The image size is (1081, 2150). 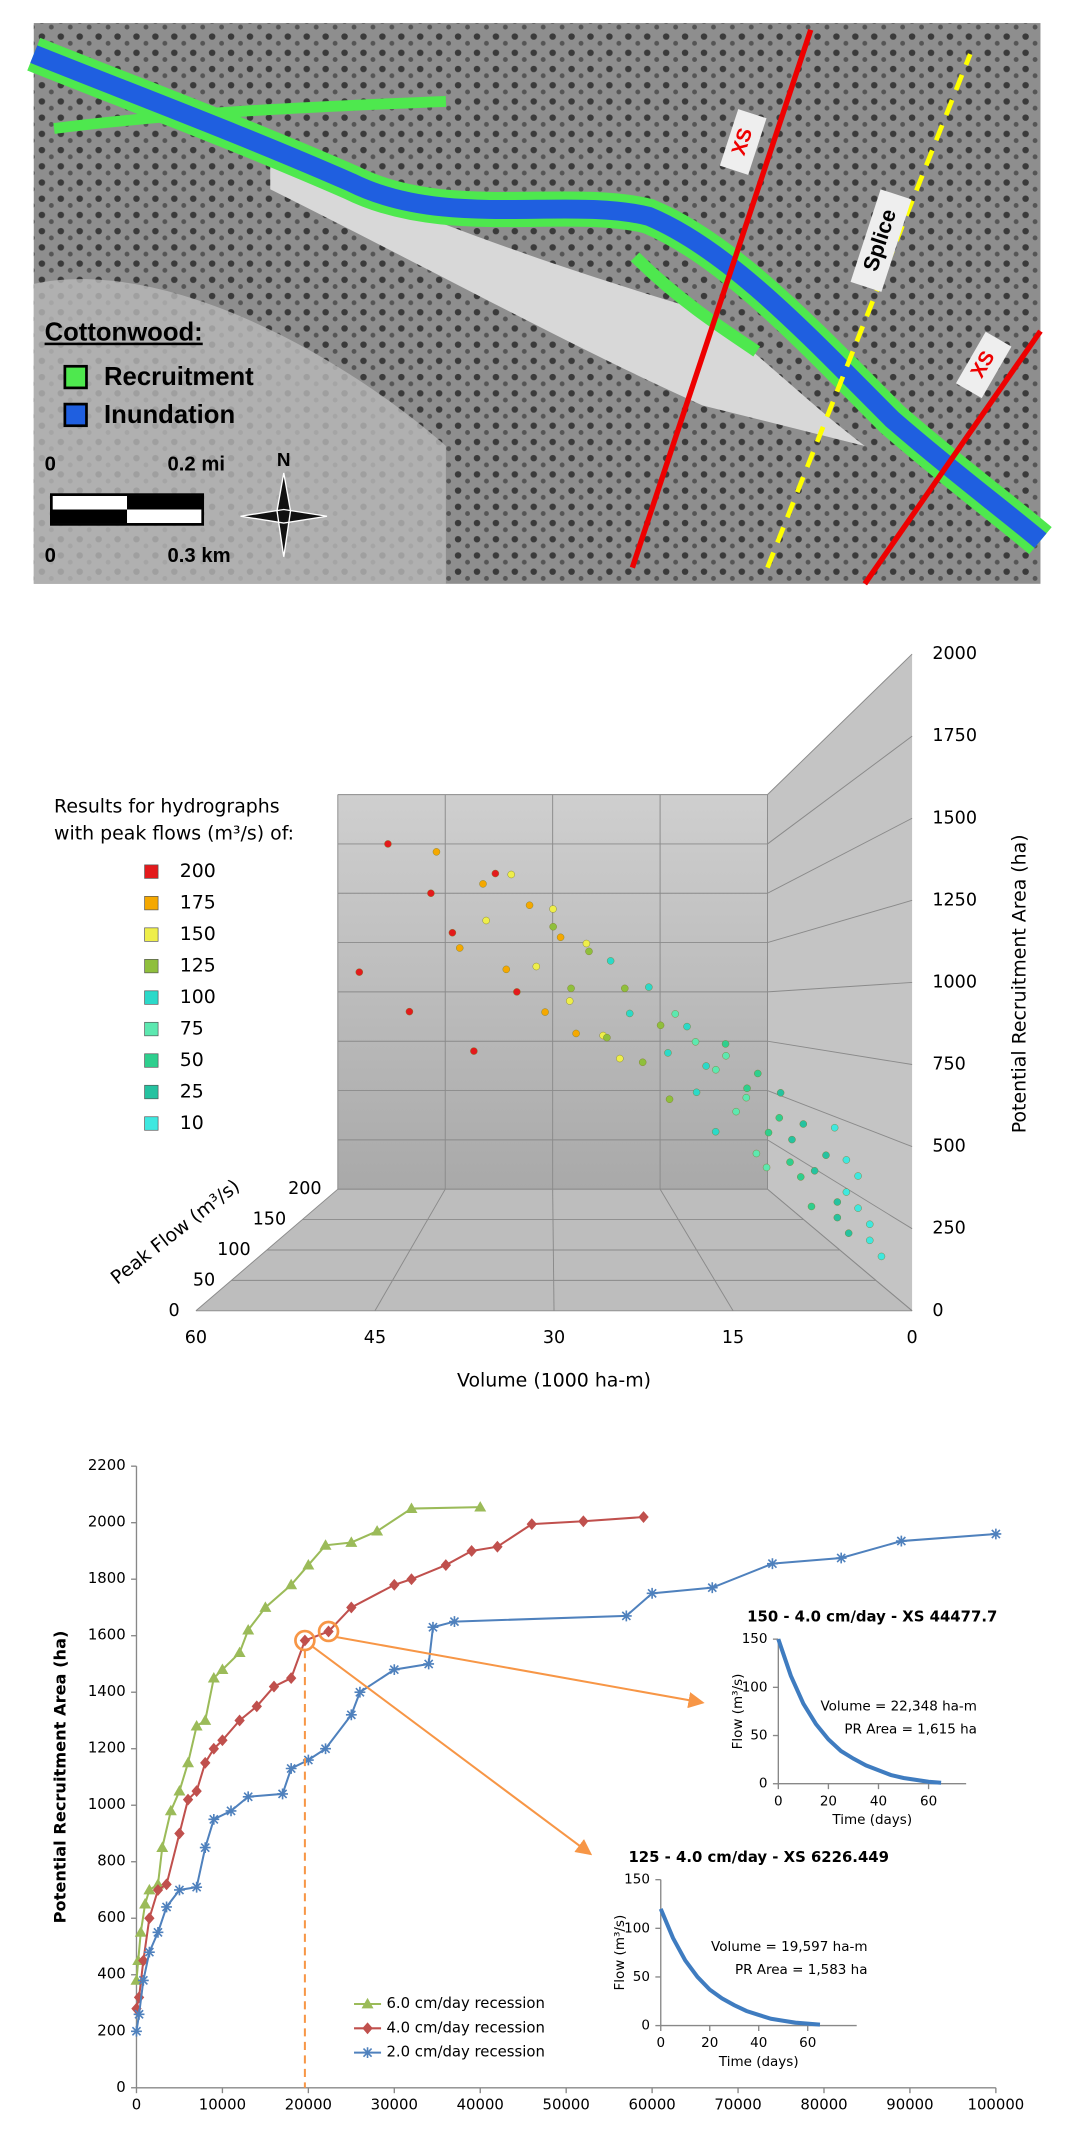 What do you see at coordinates (465, 2052) in the screenshot?
I see `legend-label: 2.0 cm/day recession` at bounding box center [465, 2052].